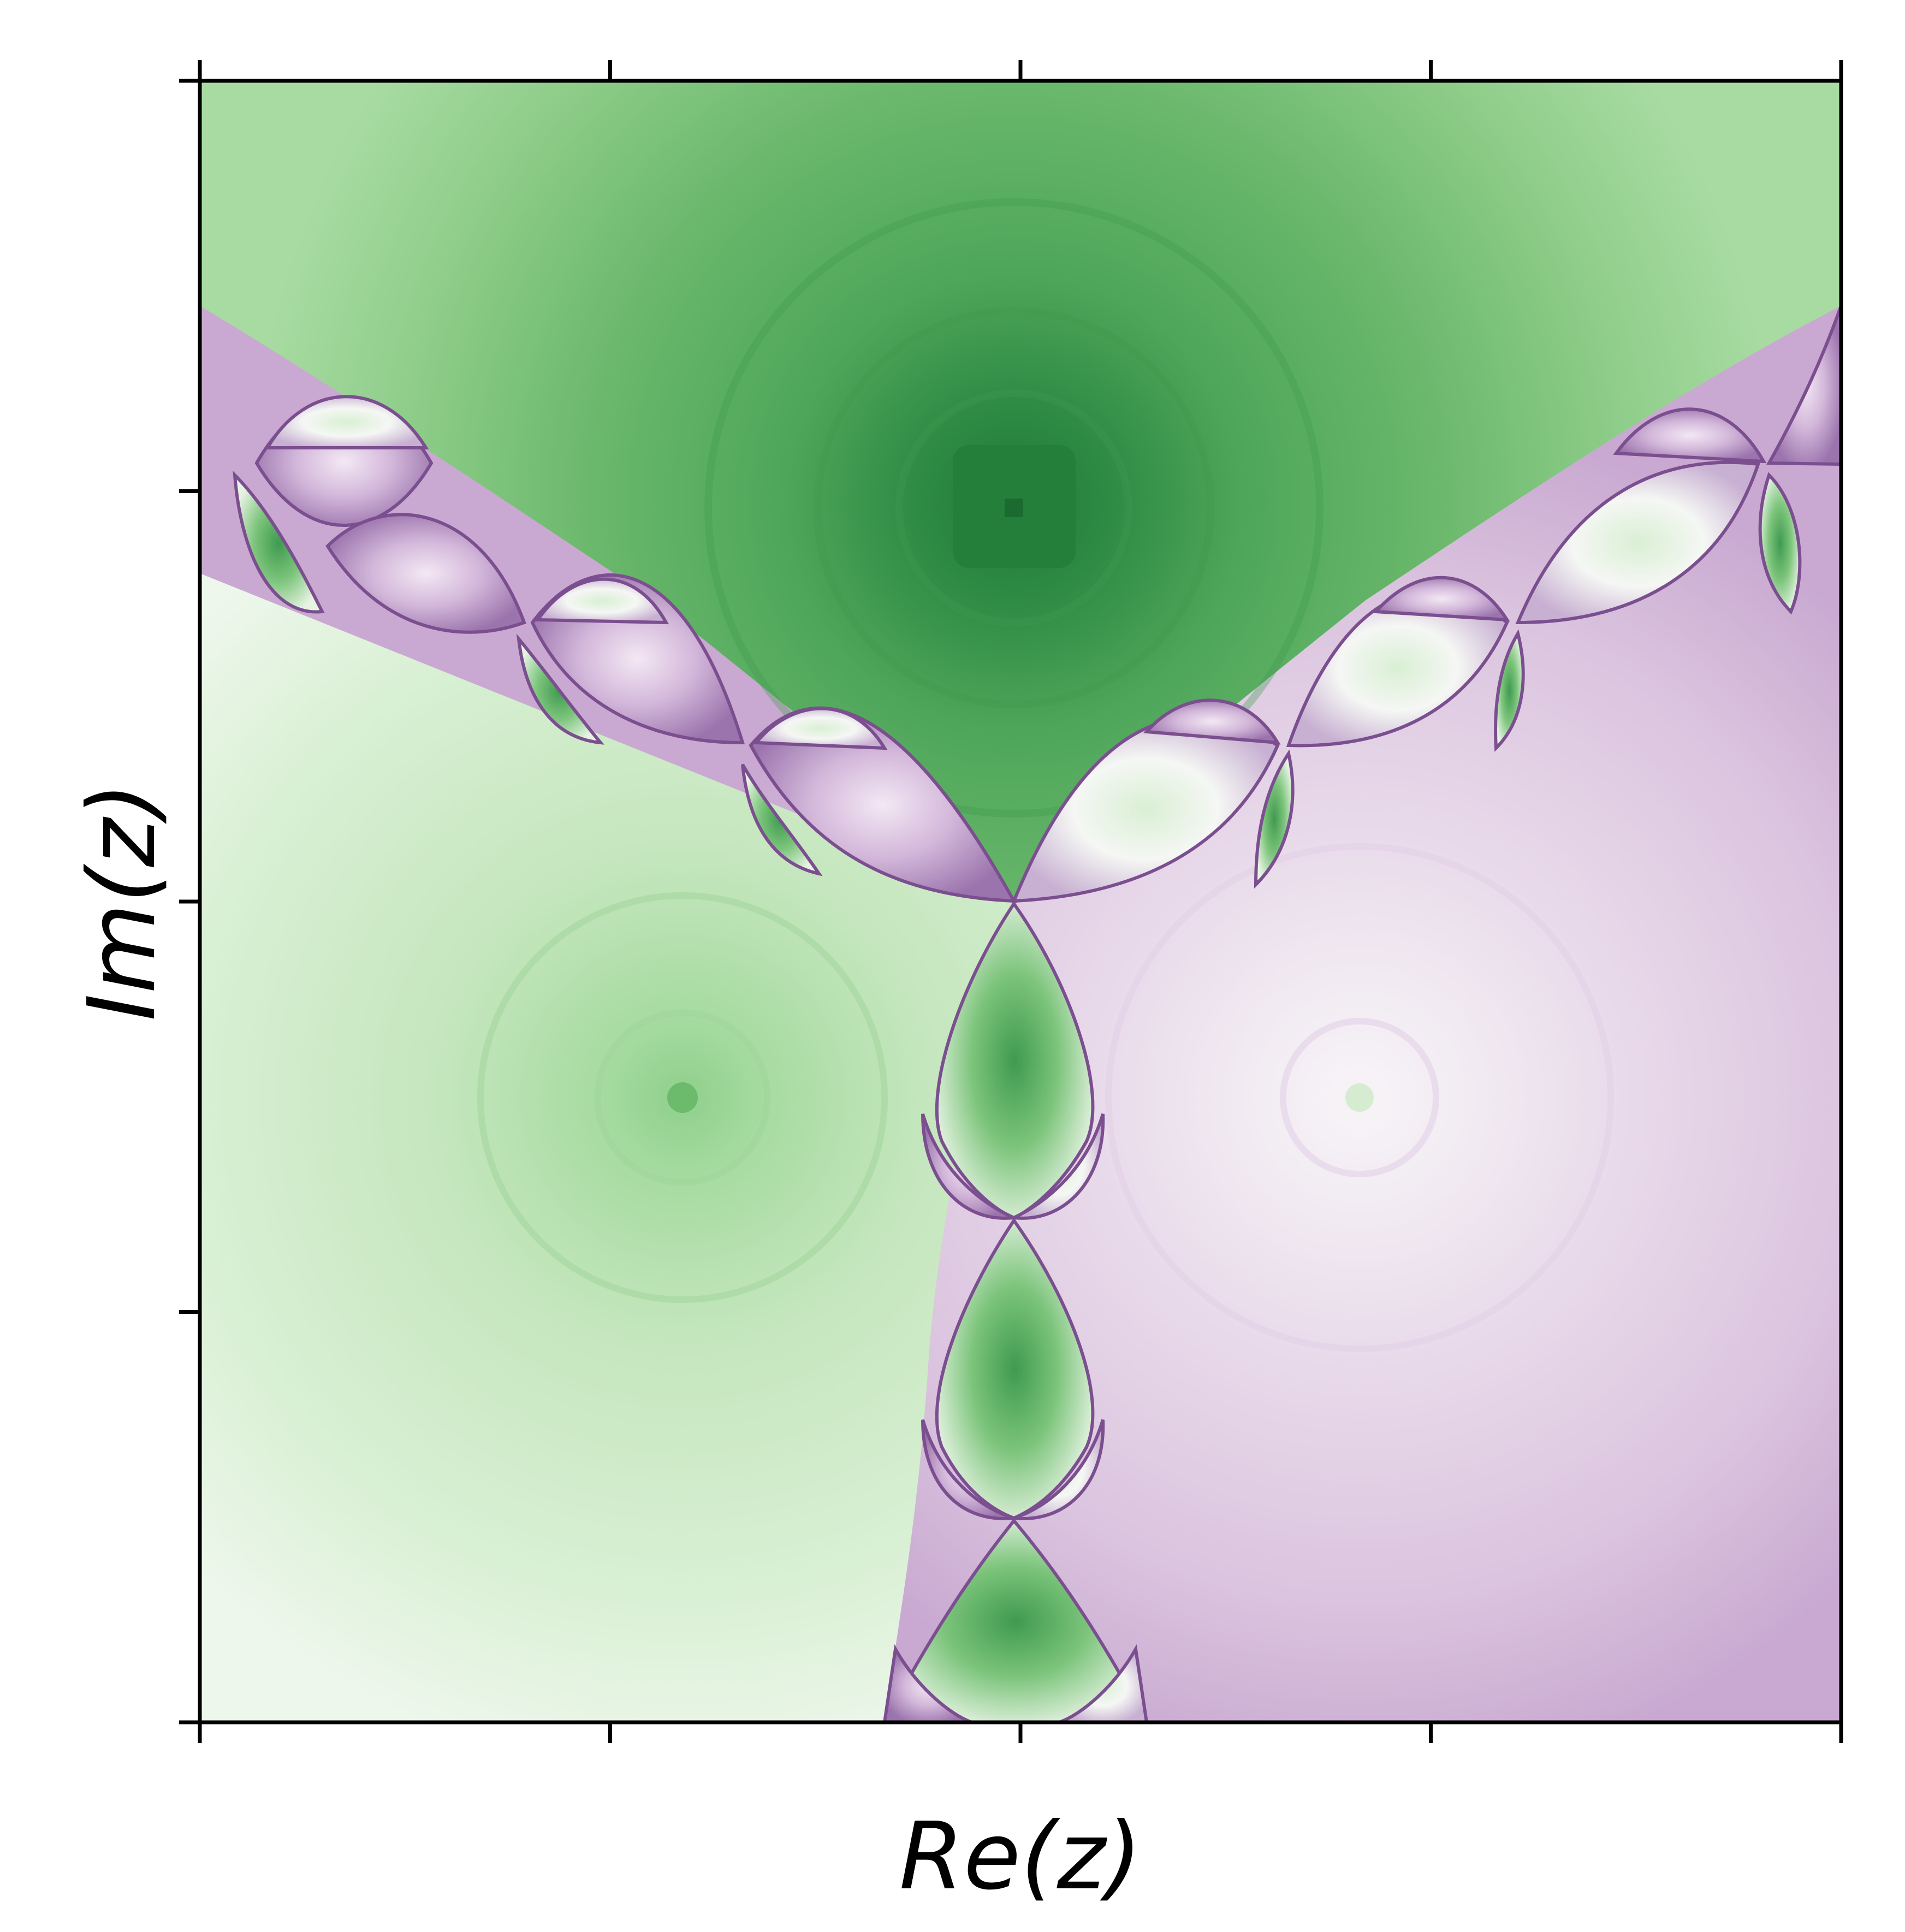 The width and height of the screenshot is (1905, 1932). I want to click on top-basin-center, so click(1014, 508).